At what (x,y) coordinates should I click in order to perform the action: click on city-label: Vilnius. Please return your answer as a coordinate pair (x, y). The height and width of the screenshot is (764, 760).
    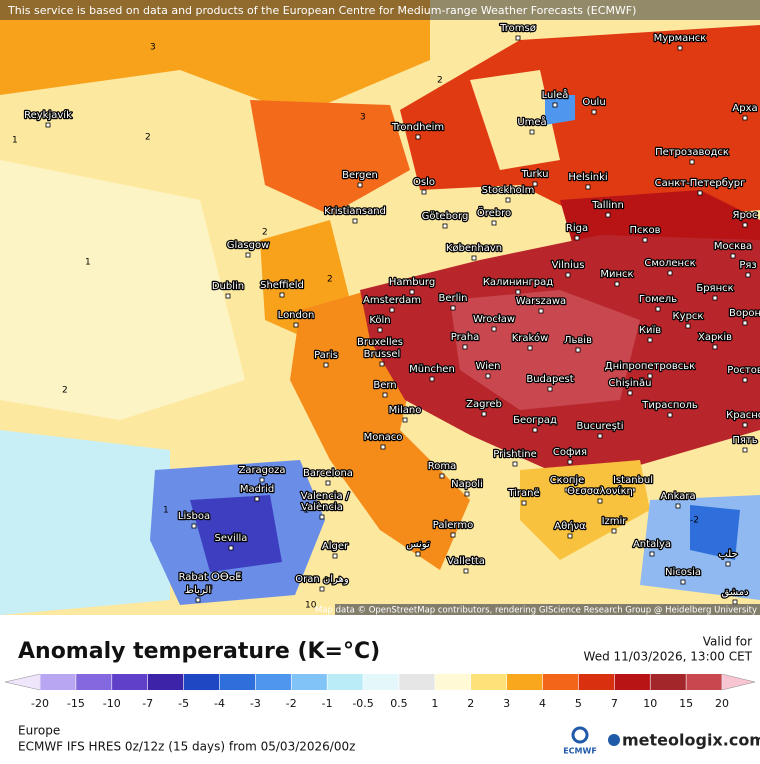
    Looking at the image, I should click on (568, 265).